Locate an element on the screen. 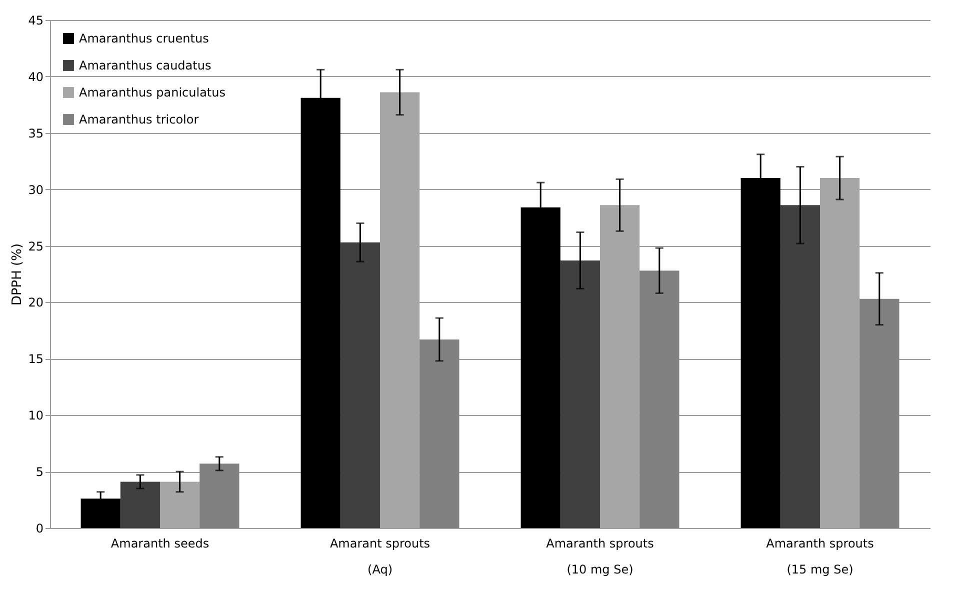 The image size is (977, 594). legend-label: Amaranthus caudatus is located at coordinates (145, 65).